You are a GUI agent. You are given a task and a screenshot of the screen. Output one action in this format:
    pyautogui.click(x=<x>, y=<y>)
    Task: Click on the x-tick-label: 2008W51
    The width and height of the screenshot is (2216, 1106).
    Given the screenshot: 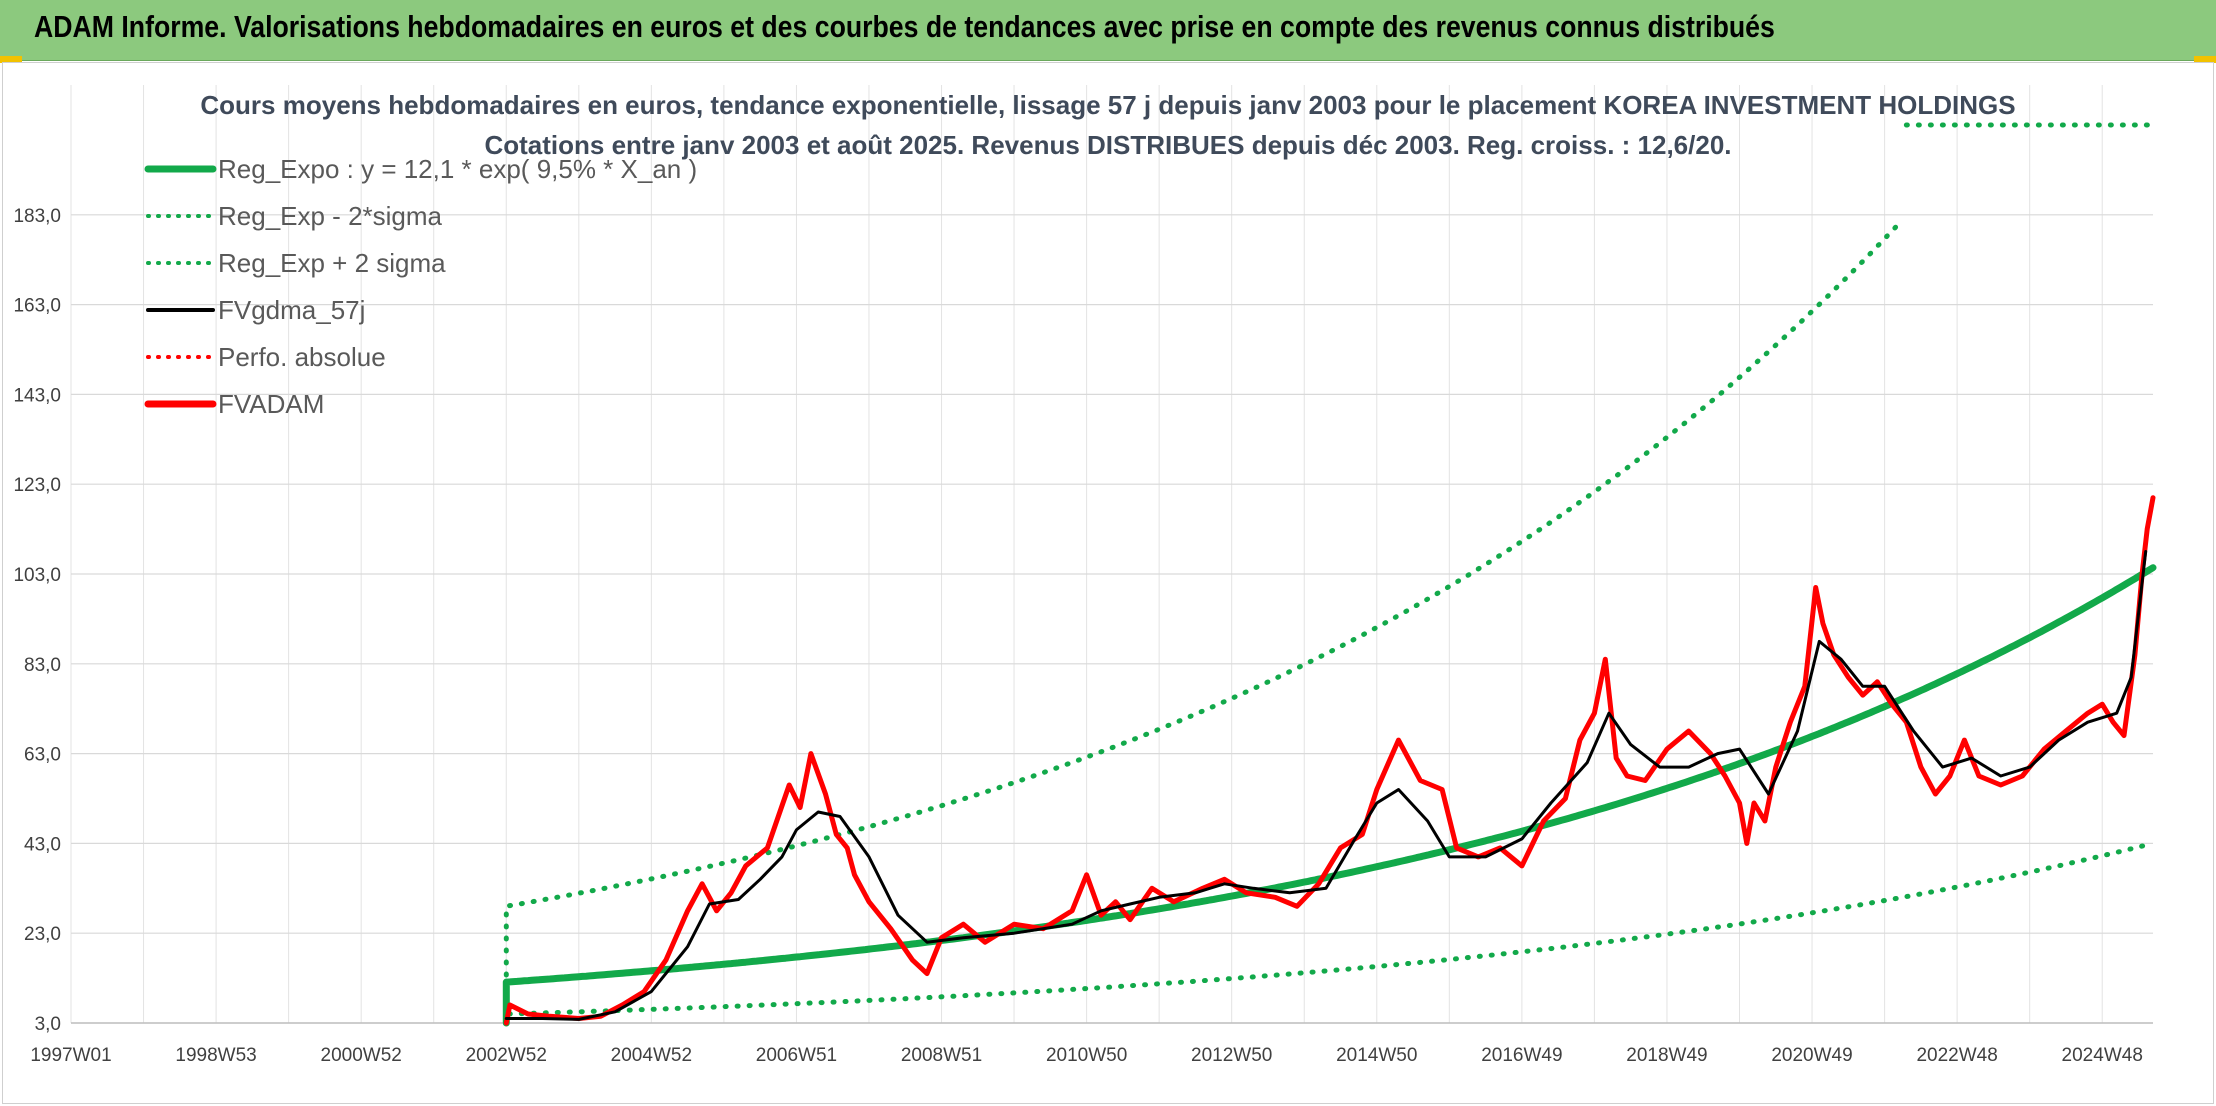 What is the action you would take?
    pyautogui.click(x=941, y=1055)
    